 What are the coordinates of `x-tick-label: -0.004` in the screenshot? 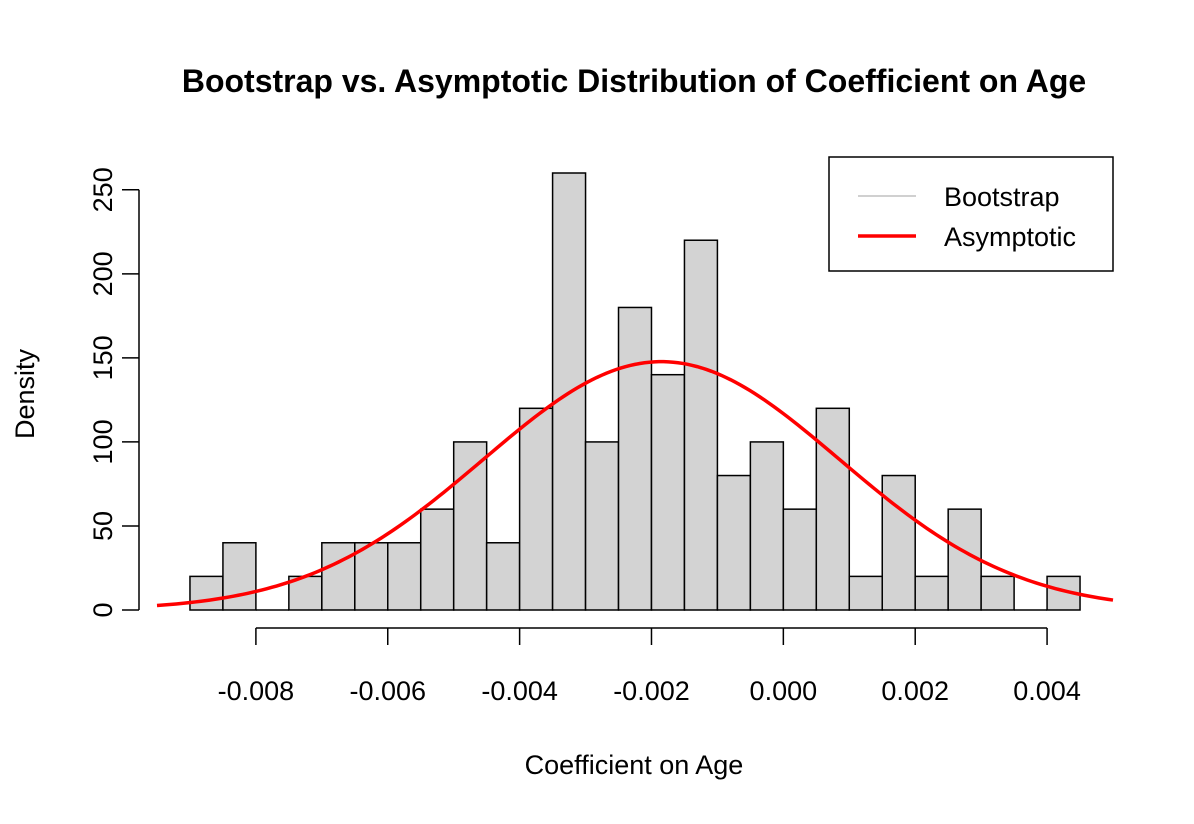 It's located at (519, 691).